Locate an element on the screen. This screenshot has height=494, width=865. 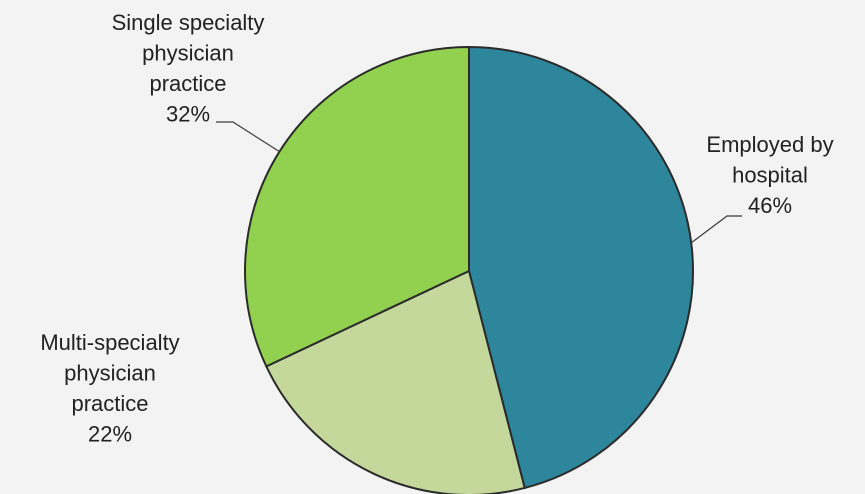
slice-label-2: Multi-specialty physician practice 22% is located at coordinates (109, 388).